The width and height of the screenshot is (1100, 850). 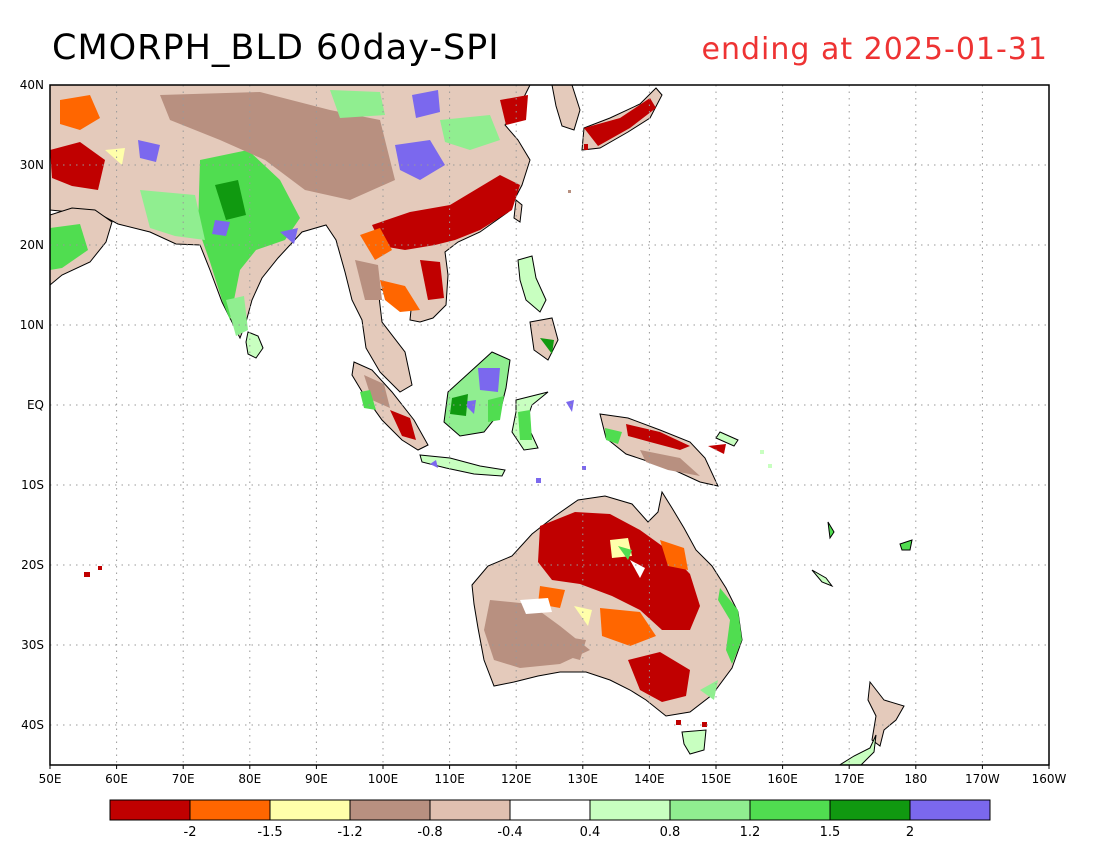 What do you see at coordinates (183, 779) in the screenshot?
I see `lon-tick-label: 70E` at bounding box center [183, 779].